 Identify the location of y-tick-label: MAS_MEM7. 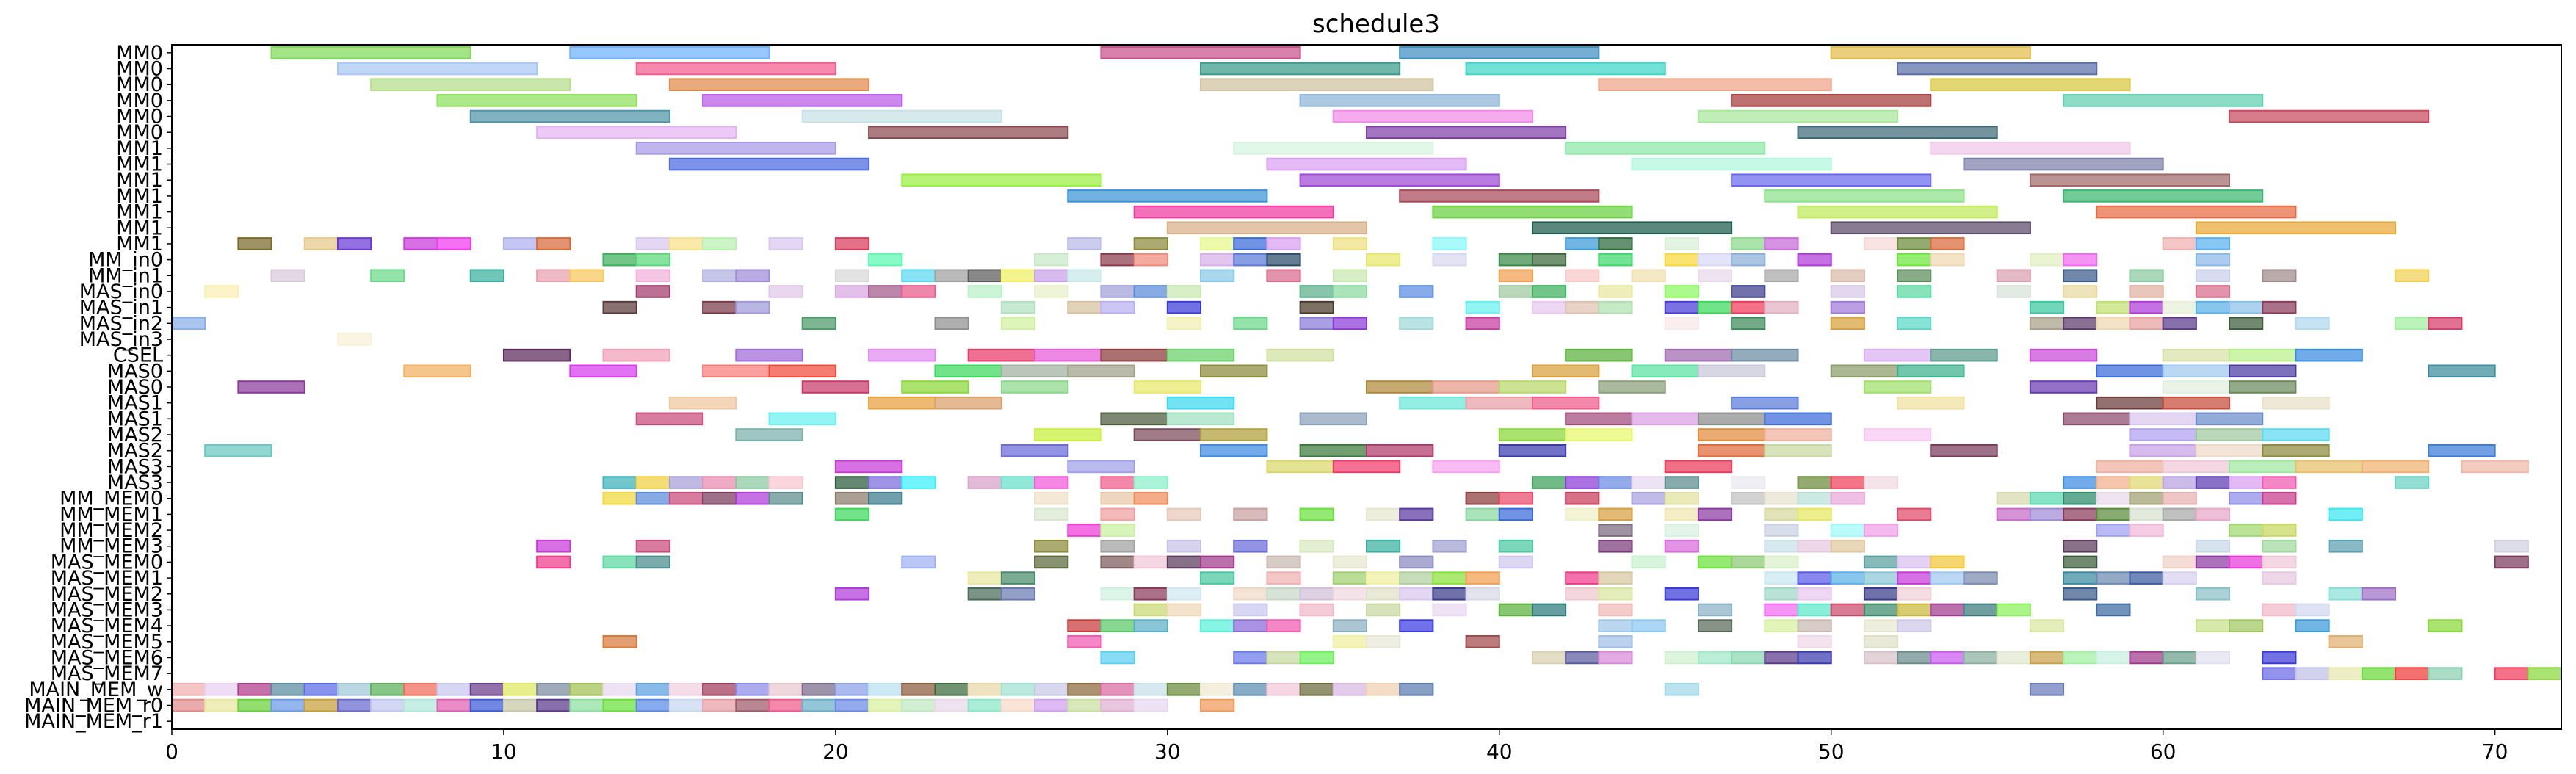
(107, 673).